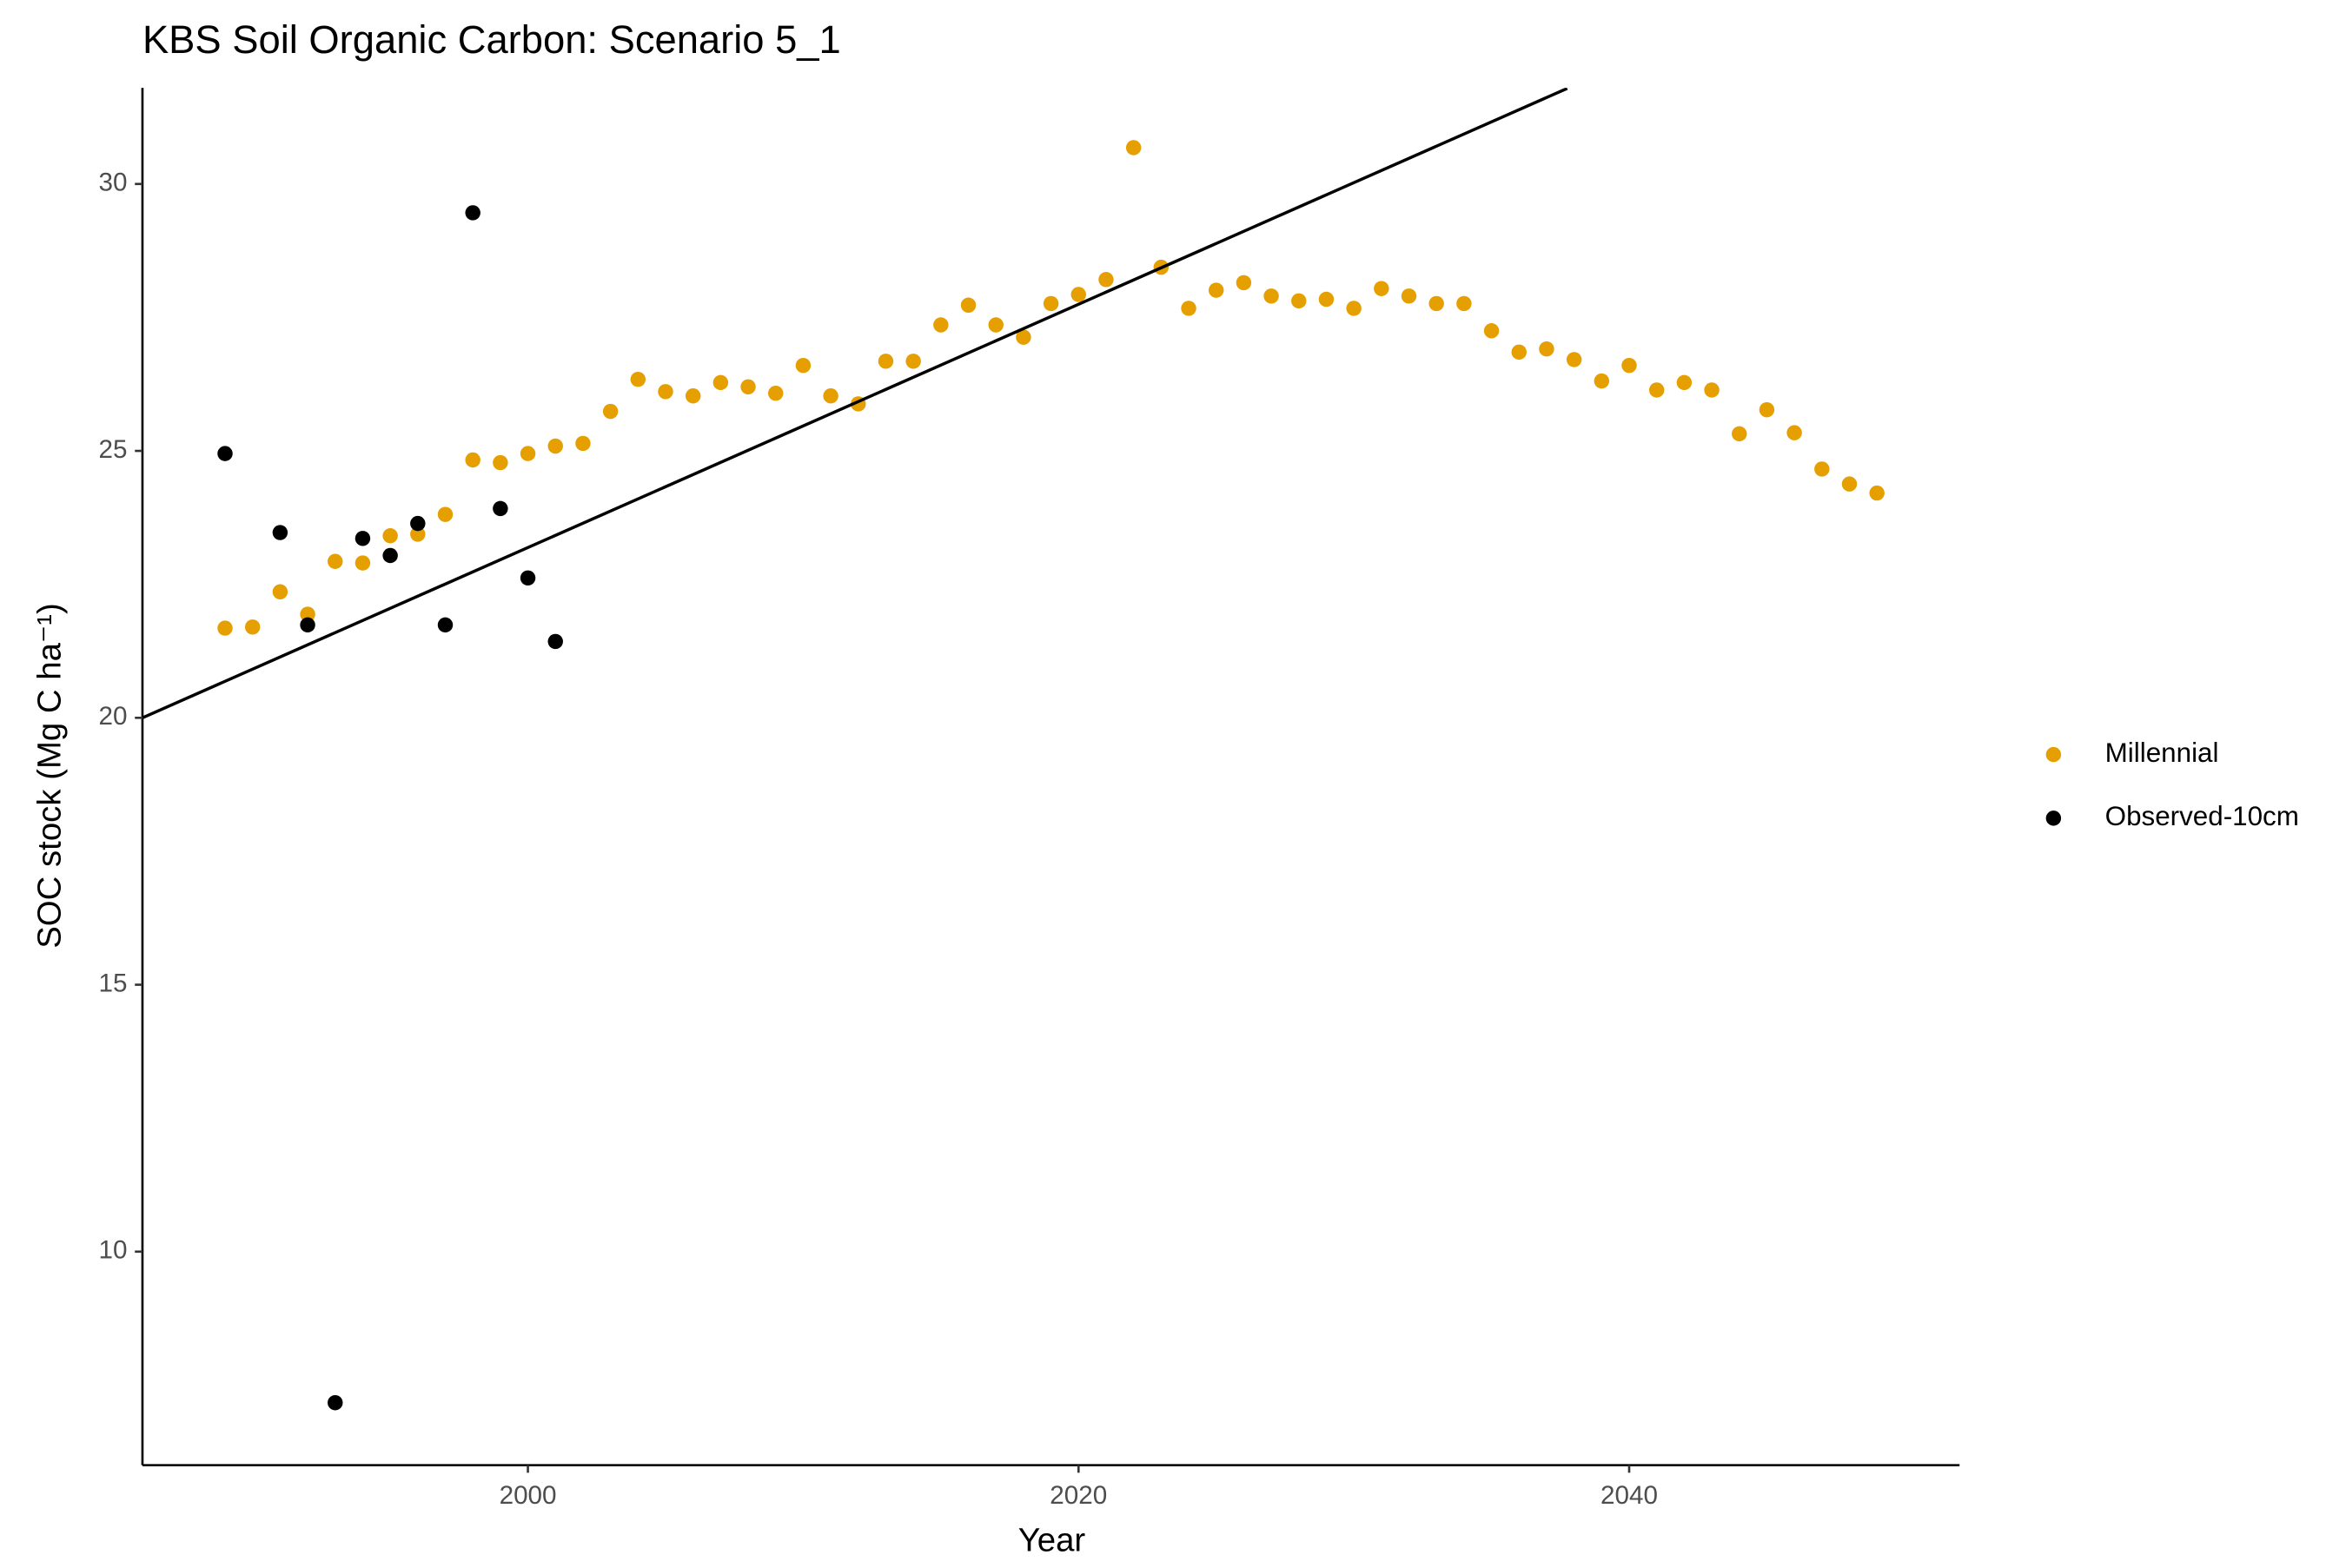 The height and width of the screenshot is (1568, 2346). I want to click on y-tick-label: 25, so click(113, 449).